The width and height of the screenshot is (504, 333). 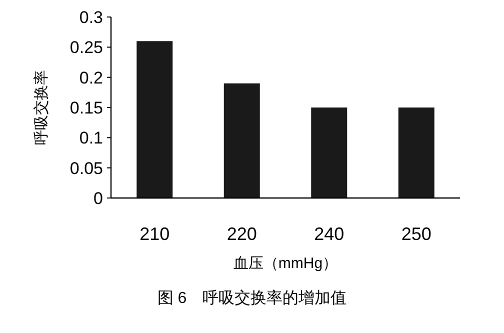 I want to click on y-tick-label: 0.05, so click(x=86, y=168).